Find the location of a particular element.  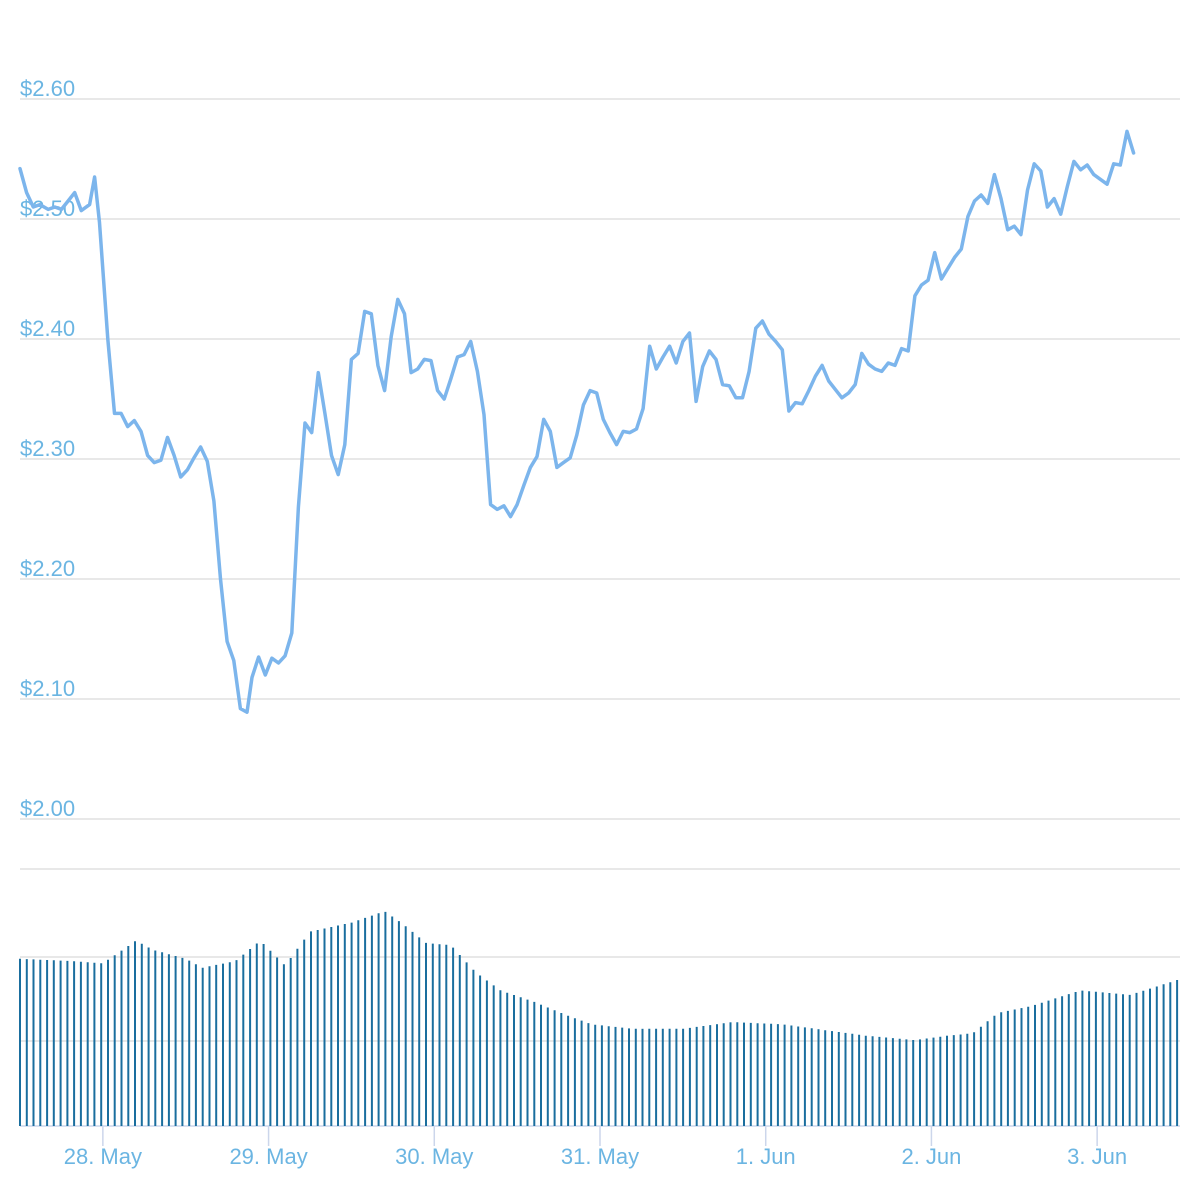

x-tick-label: 1. Jun is located at coordinates (766, 1156).